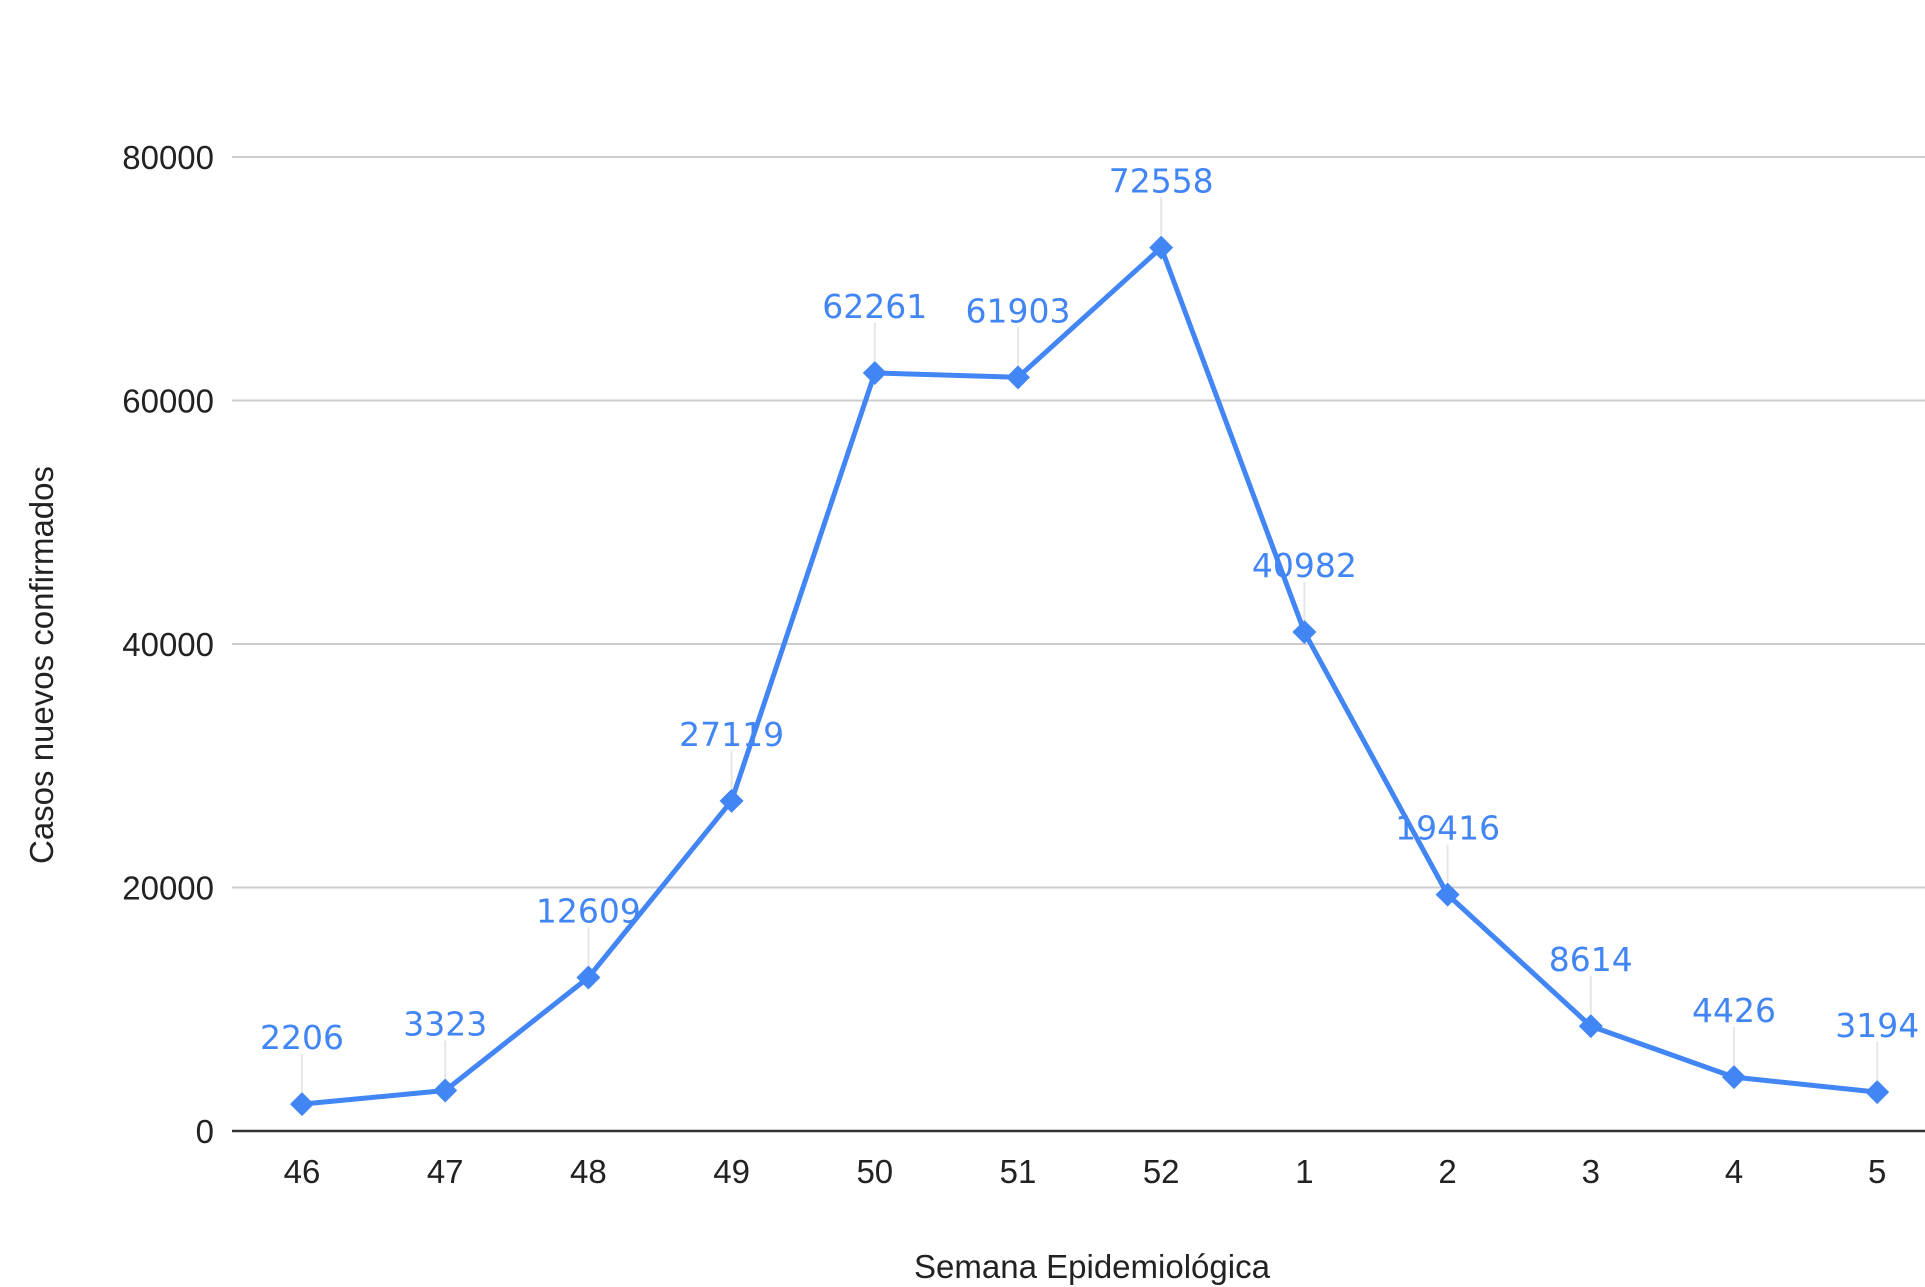 This screenshot has width=1925, height=1287. Describe the element at coordinates (1304, 565) in the screenshot. I see `data-label: 40982` at that location.